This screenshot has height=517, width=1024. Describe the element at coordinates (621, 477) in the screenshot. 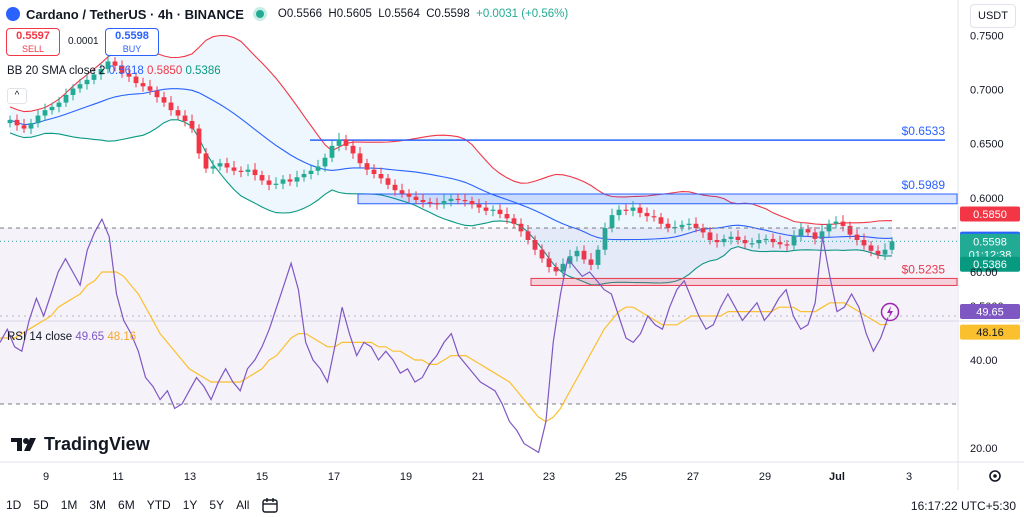

I see `time-tick-label: 25` at that location.